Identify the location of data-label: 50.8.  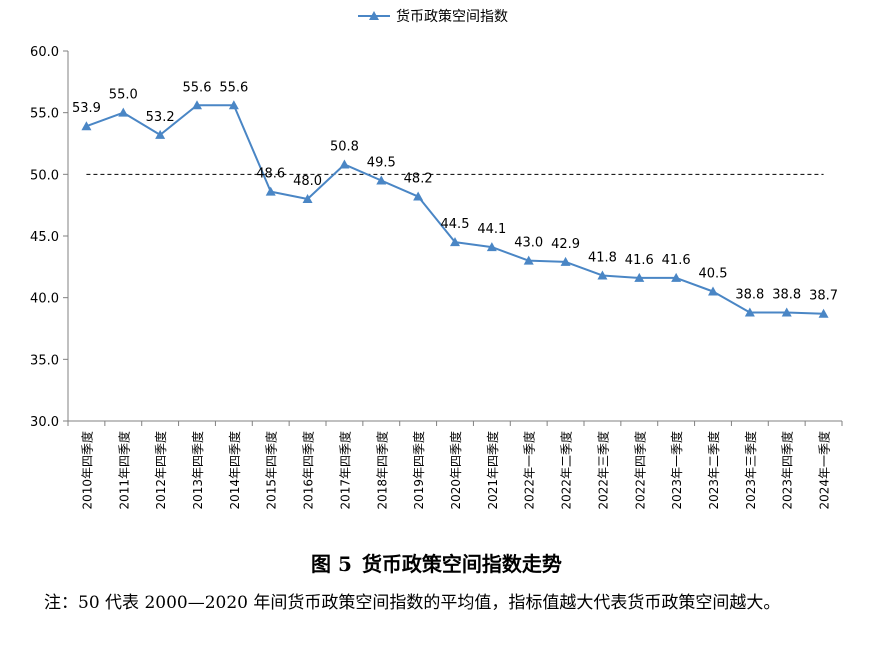
(344, 146).